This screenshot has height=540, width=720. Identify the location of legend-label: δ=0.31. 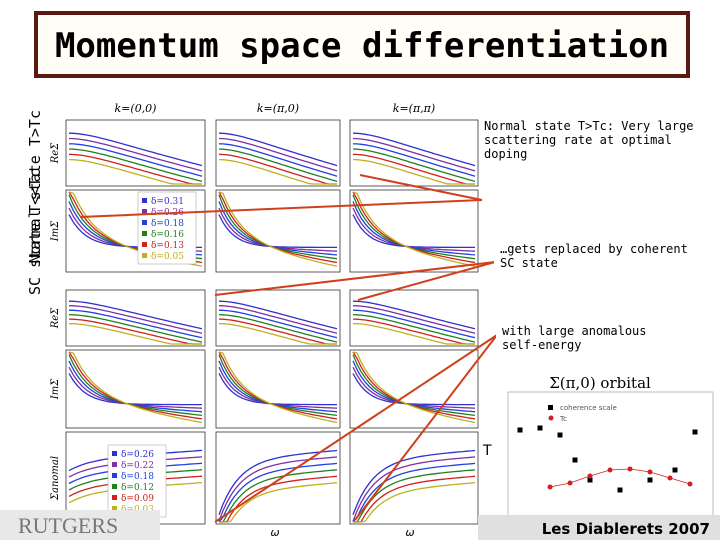
(167, 202).